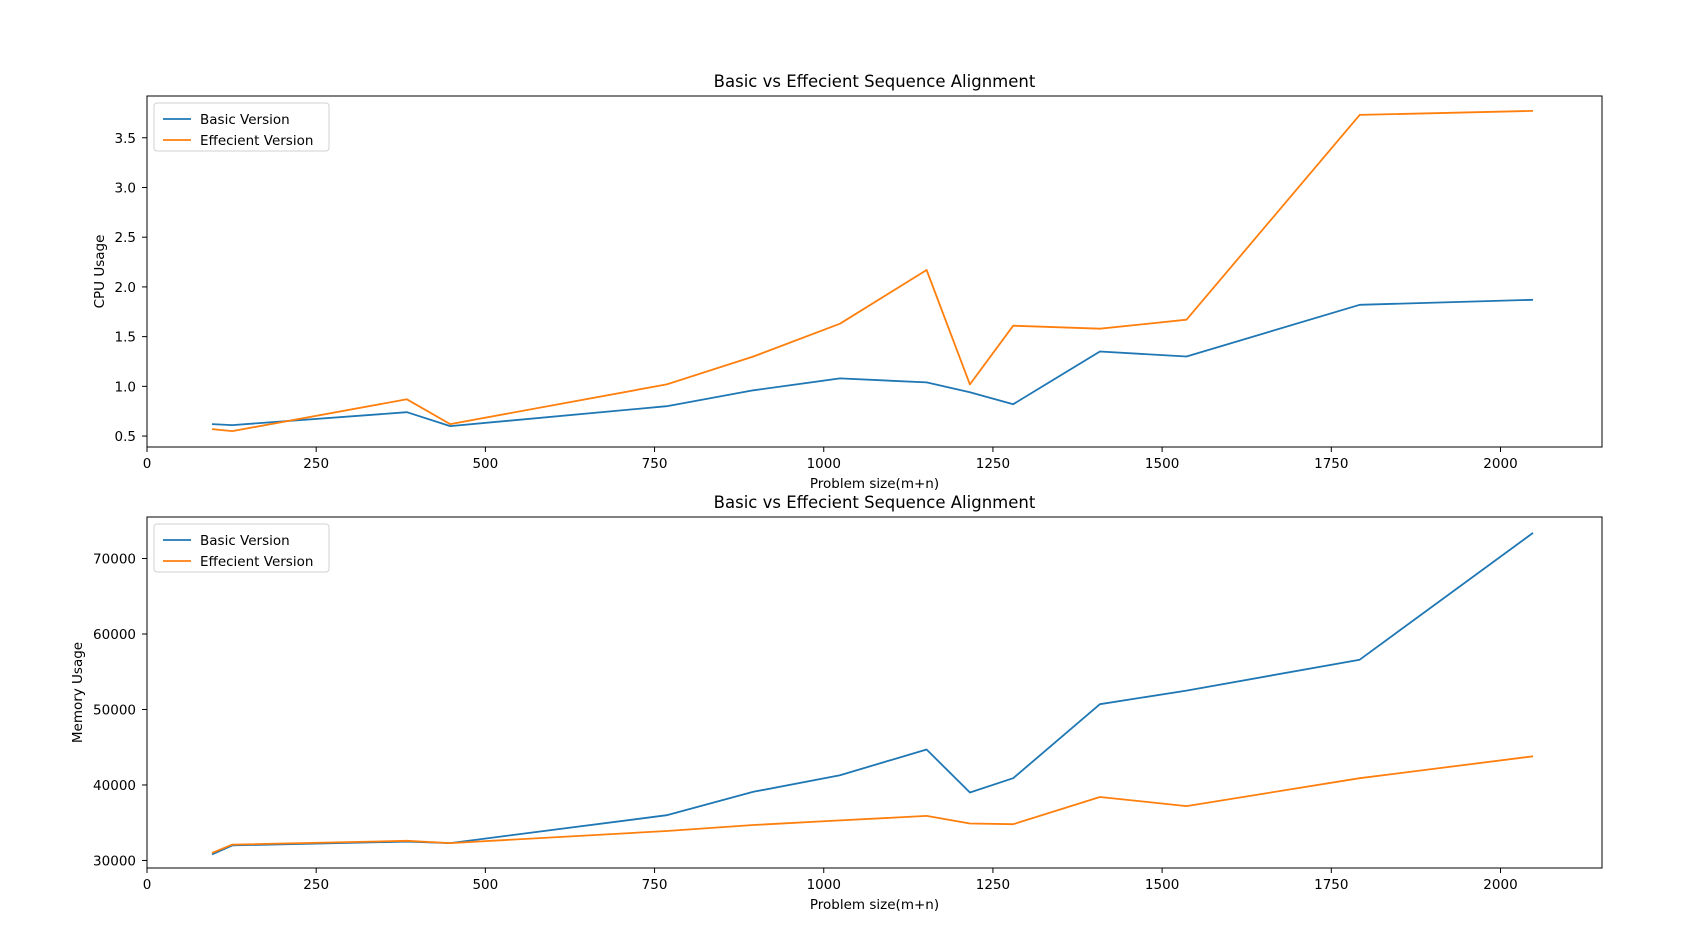 The width and height of the screenshot is (1704, 945). Describe the element at coordinates (100, 272) in the screenshot. I see `y-axis-label: CPU Usage` at that location.